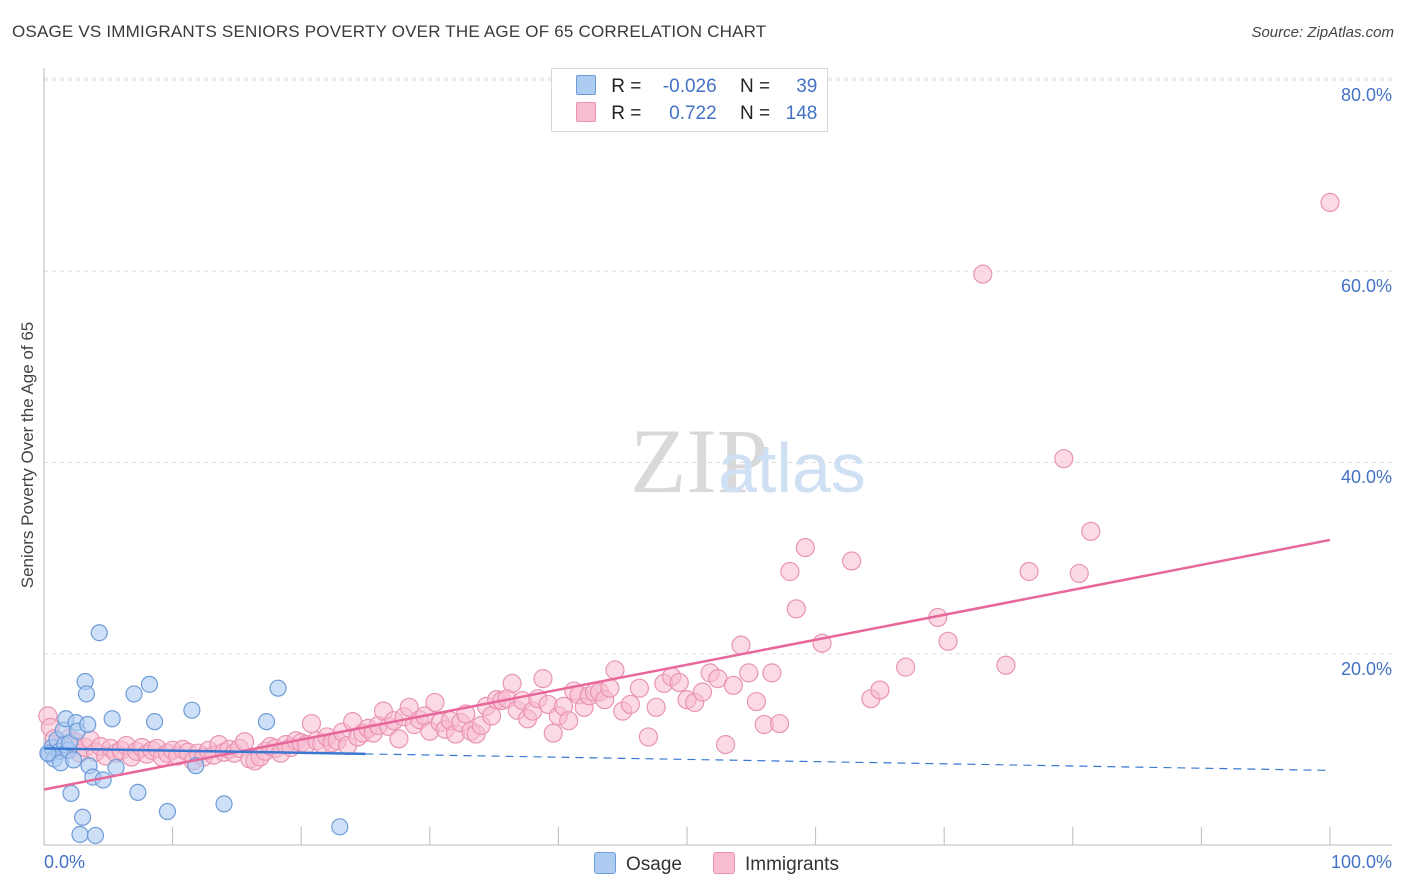 The image size is (1406, 892). Describe the element at coordinates (1366, 286) in the screenshot. I see `y-tick-label: 60.0%` at that location.